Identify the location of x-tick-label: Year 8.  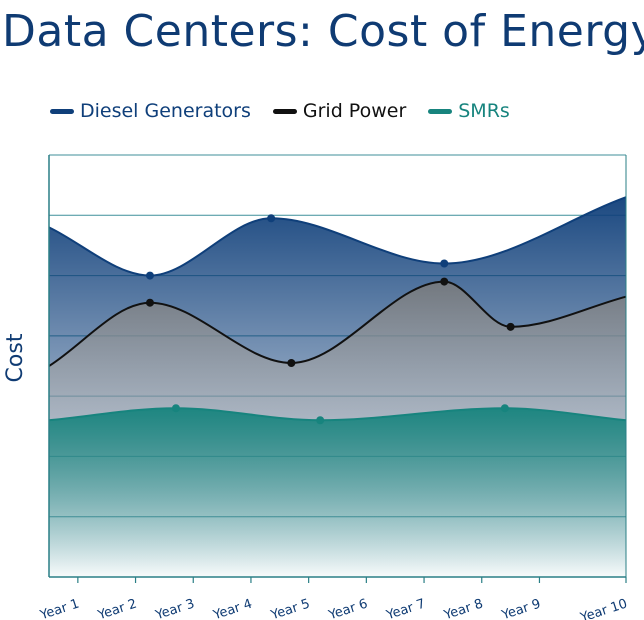
(463, 608).